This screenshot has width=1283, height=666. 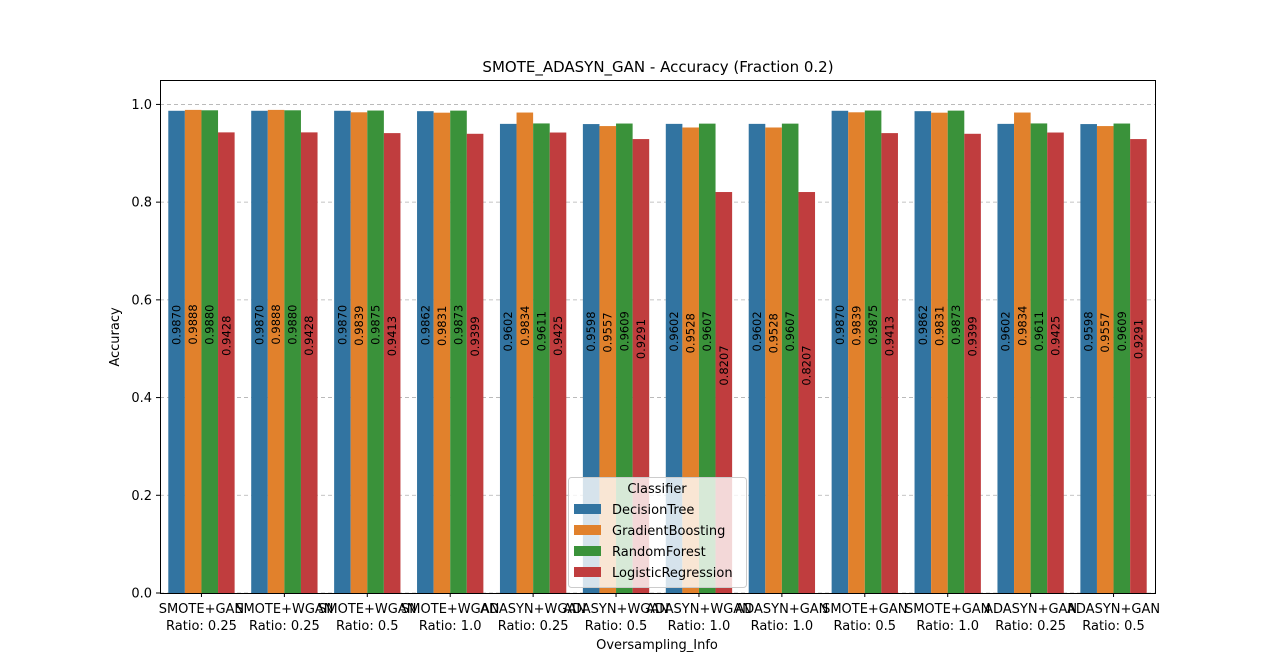 What do you see at coordinates (616, 609) in the screenshot?
I see `x-tick-label: ADASYN+WGAN` at bounding box center [616, 609].